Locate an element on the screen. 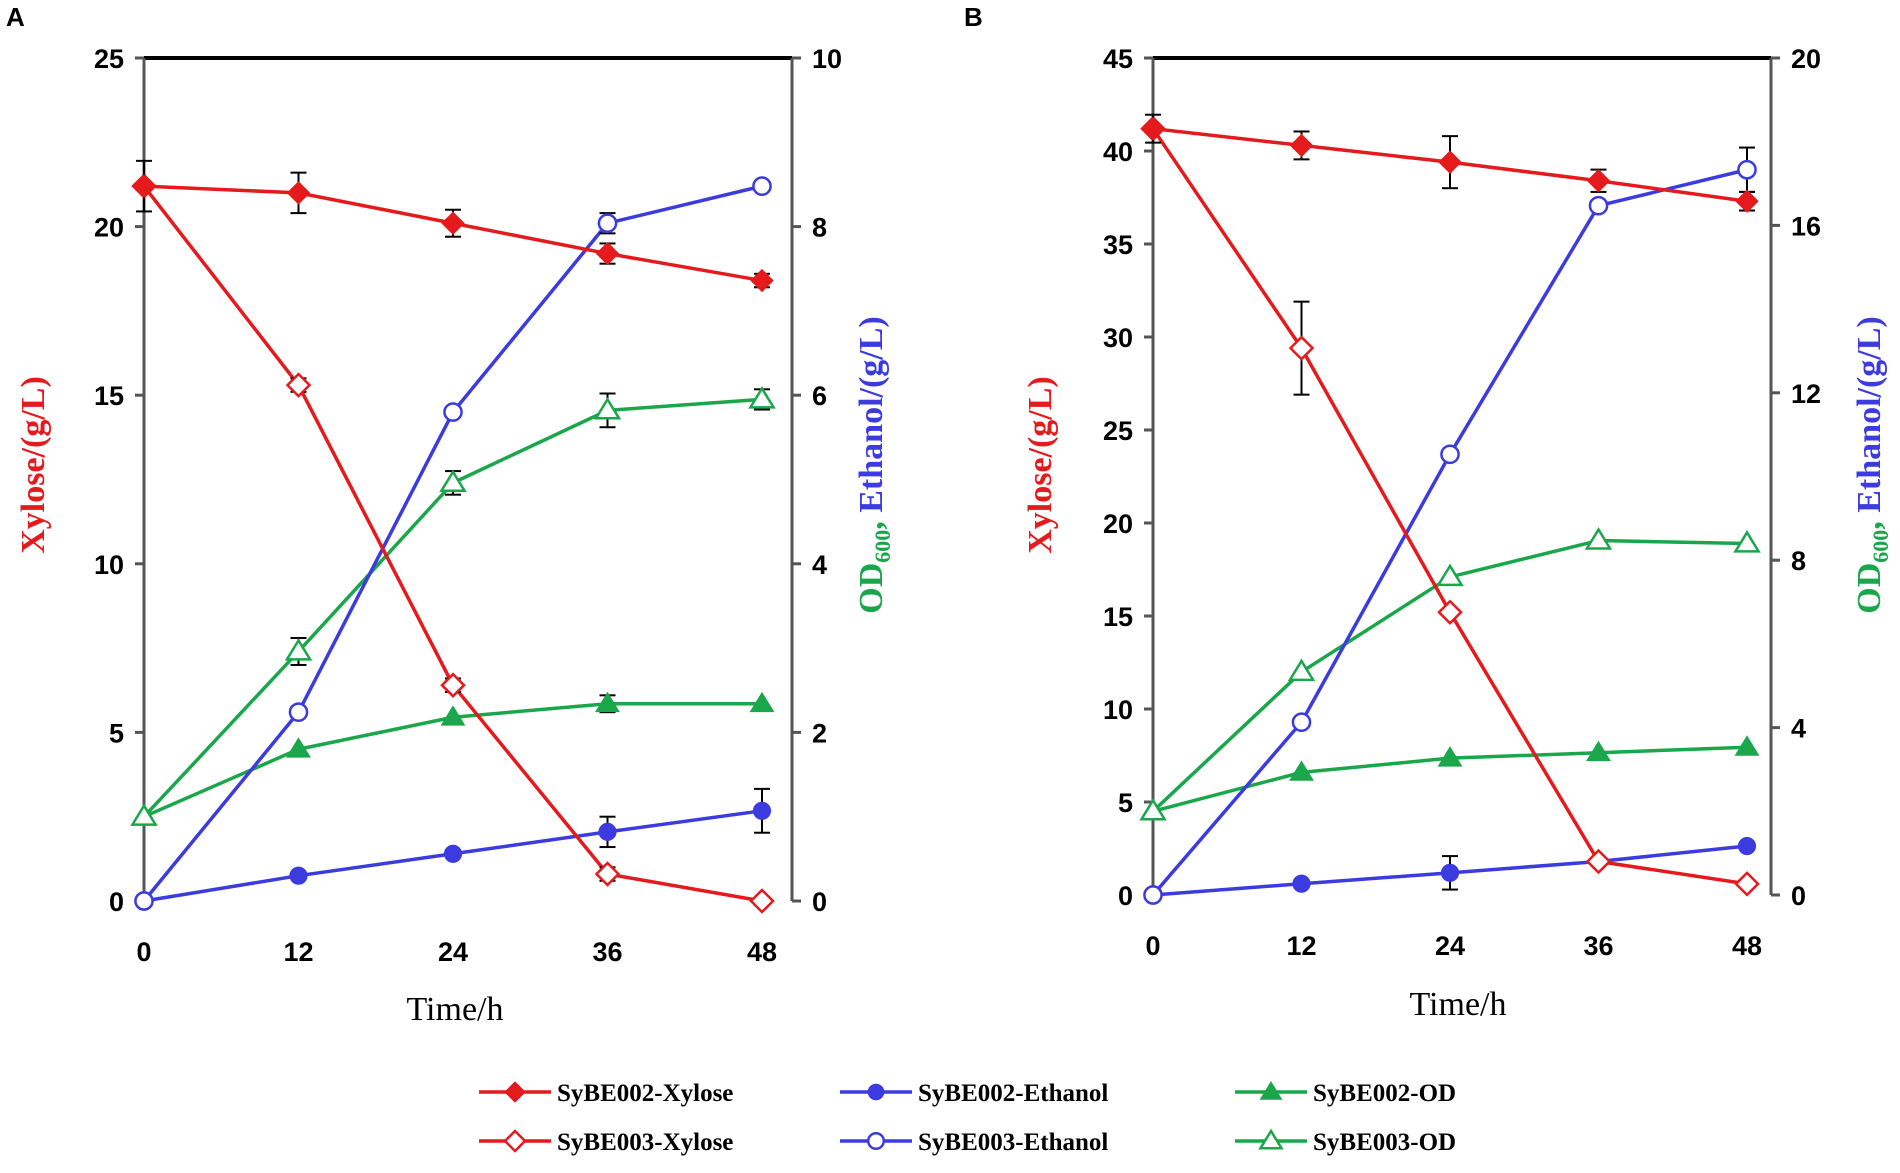  series-sybe002-od is located at coordinates (1450, 777).